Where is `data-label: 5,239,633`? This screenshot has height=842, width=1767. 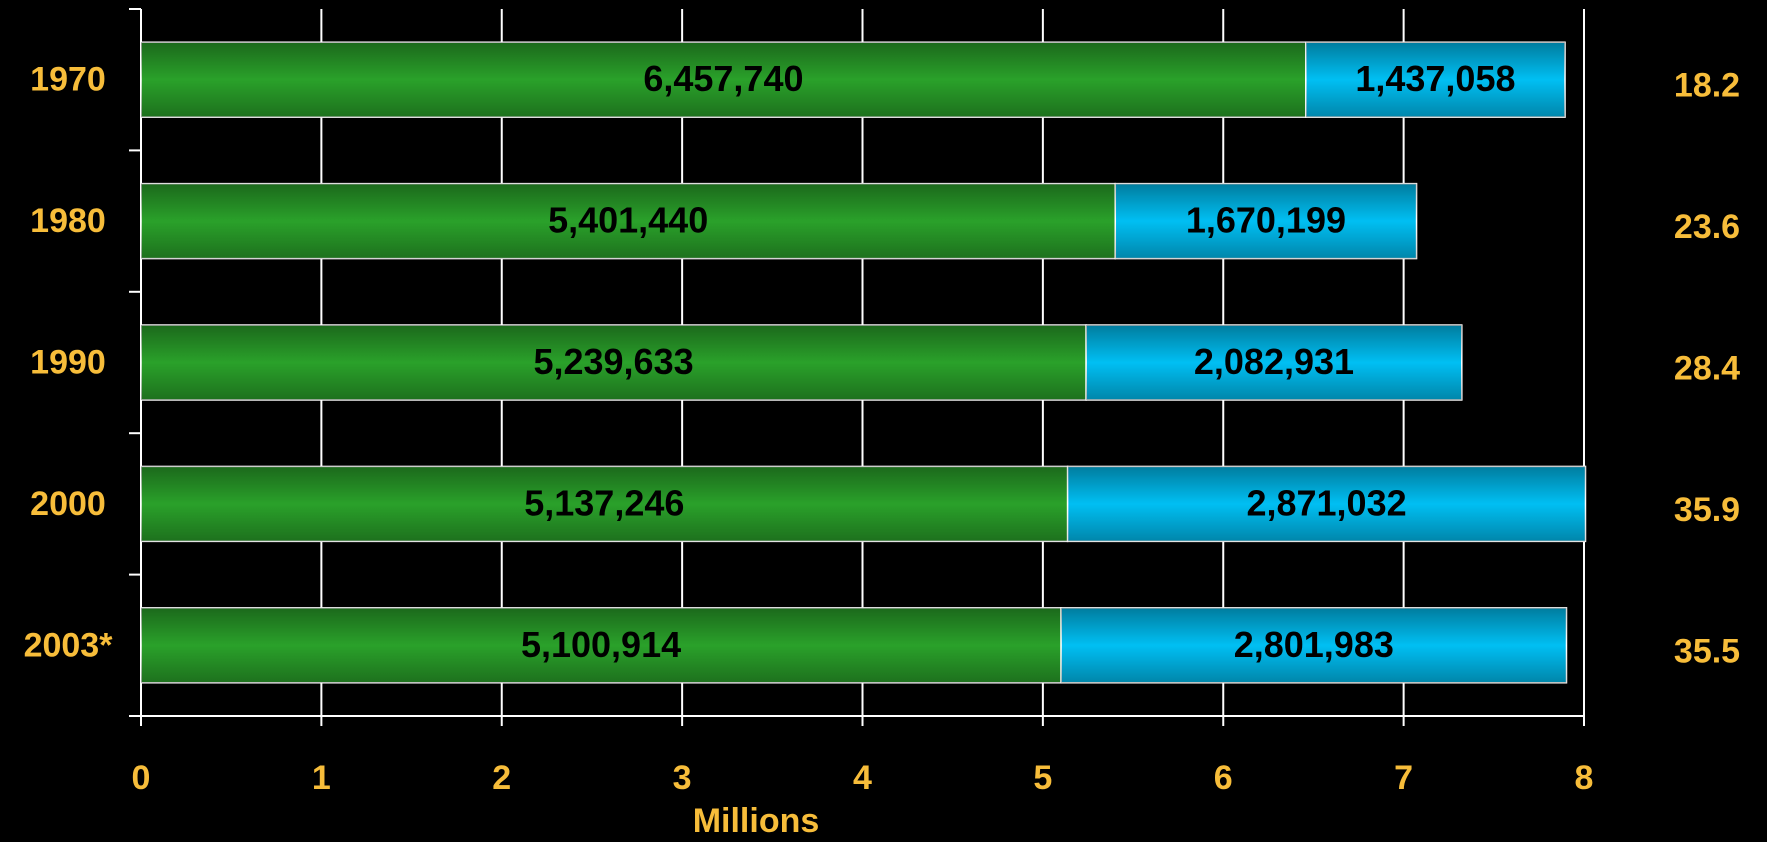
data-label: 5,239,633 is located at coordinates (613, 361).